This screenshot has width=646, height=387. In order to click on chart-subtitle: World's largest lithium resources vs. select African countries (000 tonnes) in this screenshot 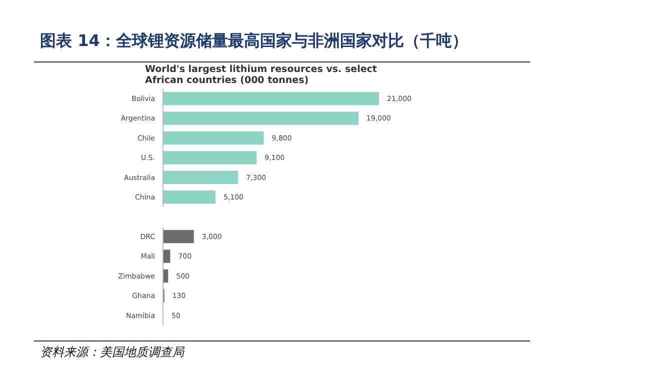, I will do `click(261, 75)`.